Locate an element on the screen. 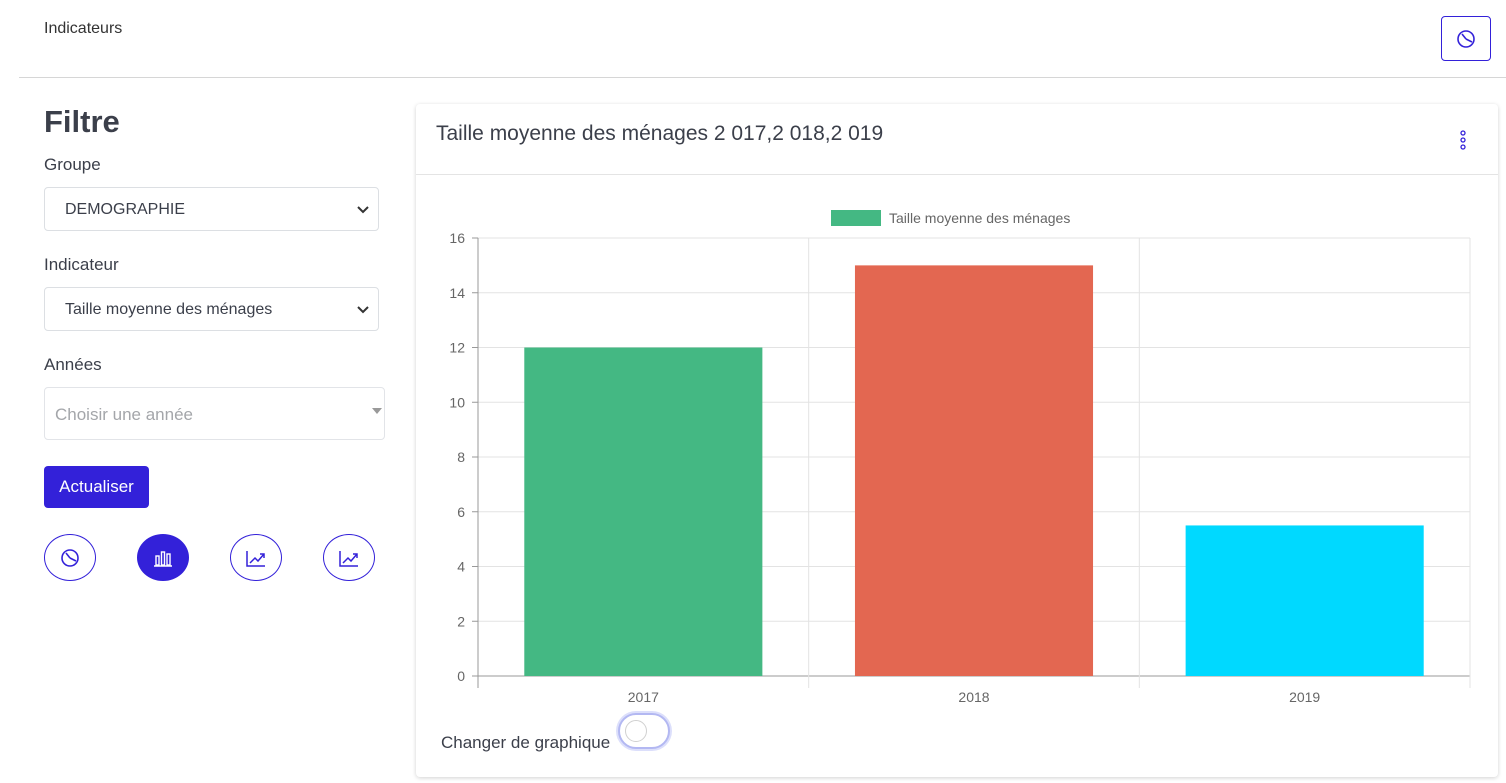 The height and width of the screenshot is (783, 1506). bar-2018 is located at coordinates (974, 470).